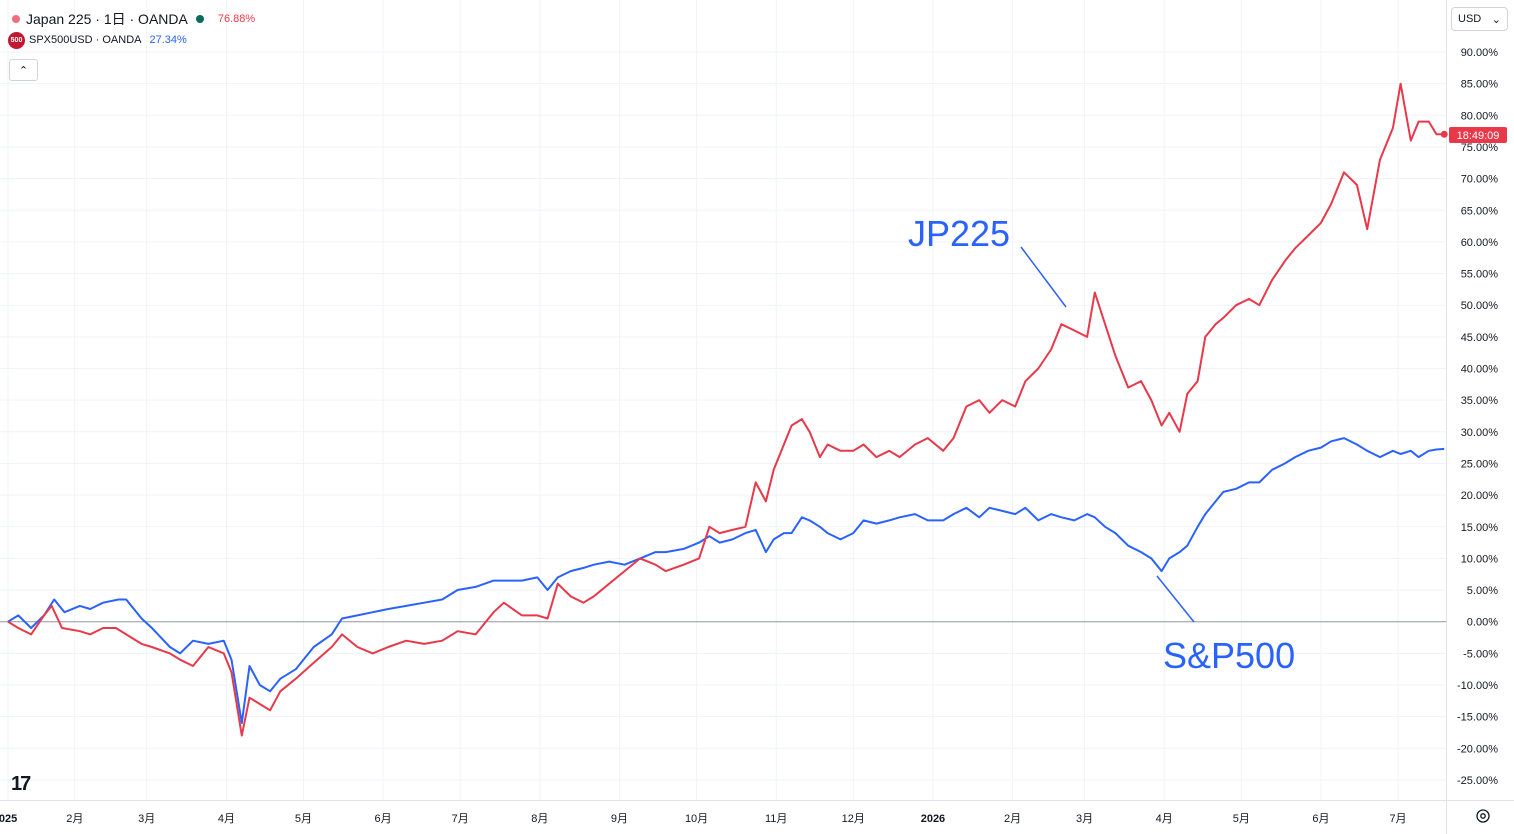  Describe the element at coordinates (1480, 559) in the screenshot. I see `y-tick-label: 10.00%` at that location.